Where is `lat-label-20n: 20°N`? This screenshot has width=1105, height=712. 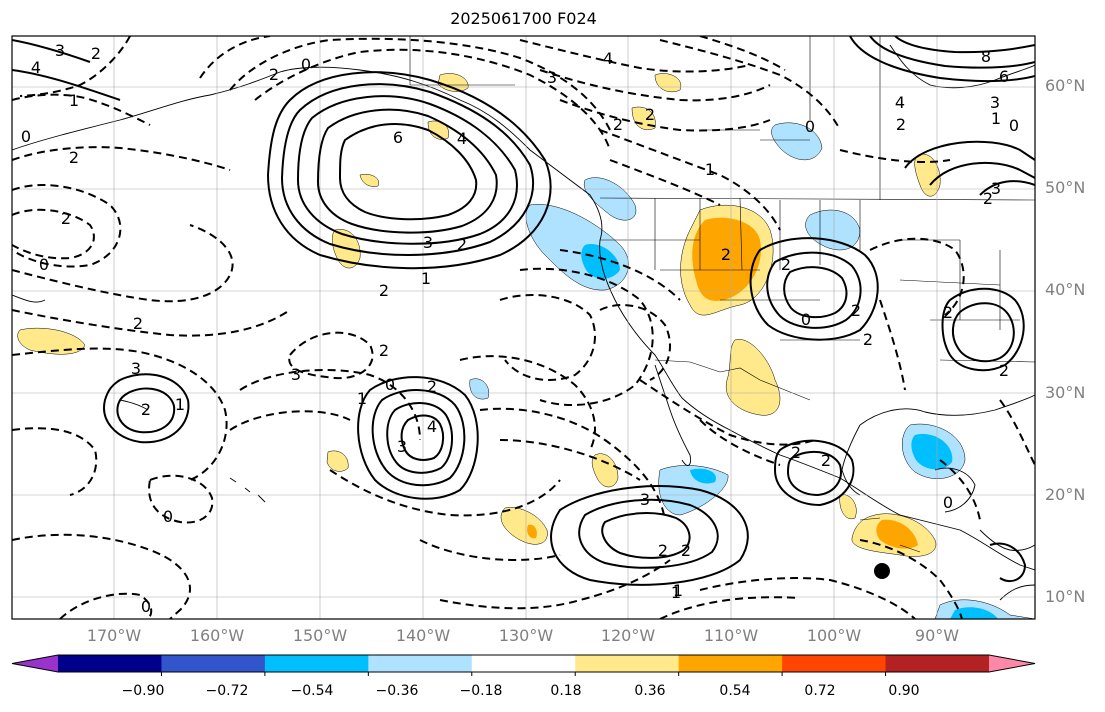 lat-label-20n: 20°N is located at coordinates (1065, 494).